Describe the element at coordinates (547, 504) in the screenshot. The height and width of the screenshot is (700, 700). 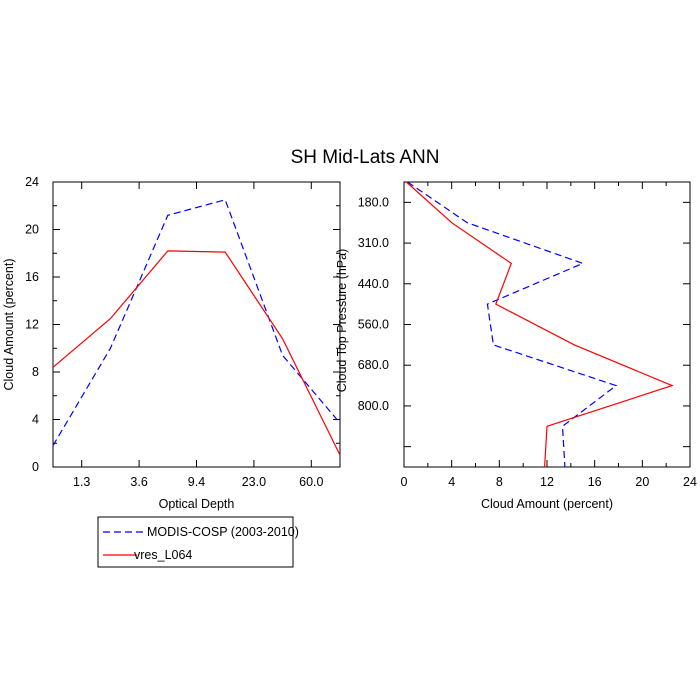
I see `right-x-axis-title: Cloud Amount (percent)` at that location.